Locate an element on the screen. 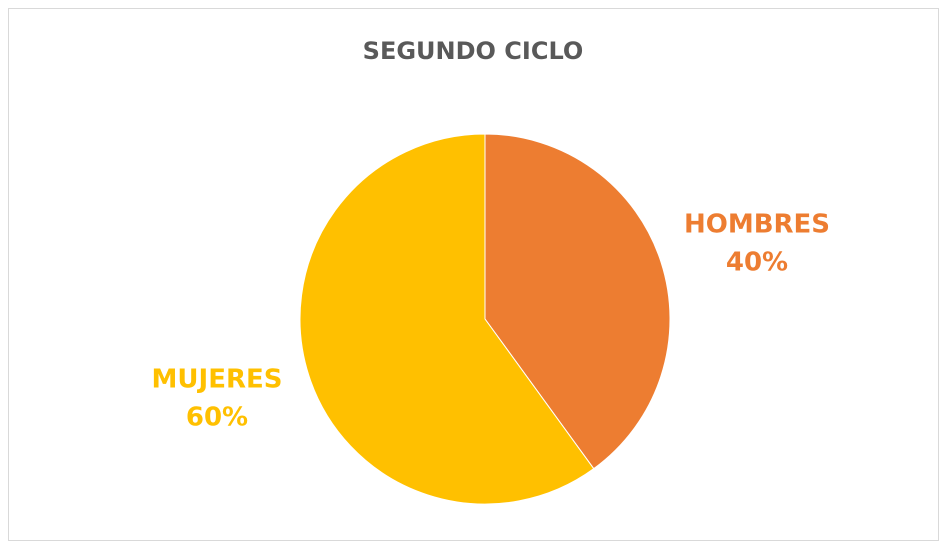  data-label-name: HOMBRES is located at coordinates (757, 225).